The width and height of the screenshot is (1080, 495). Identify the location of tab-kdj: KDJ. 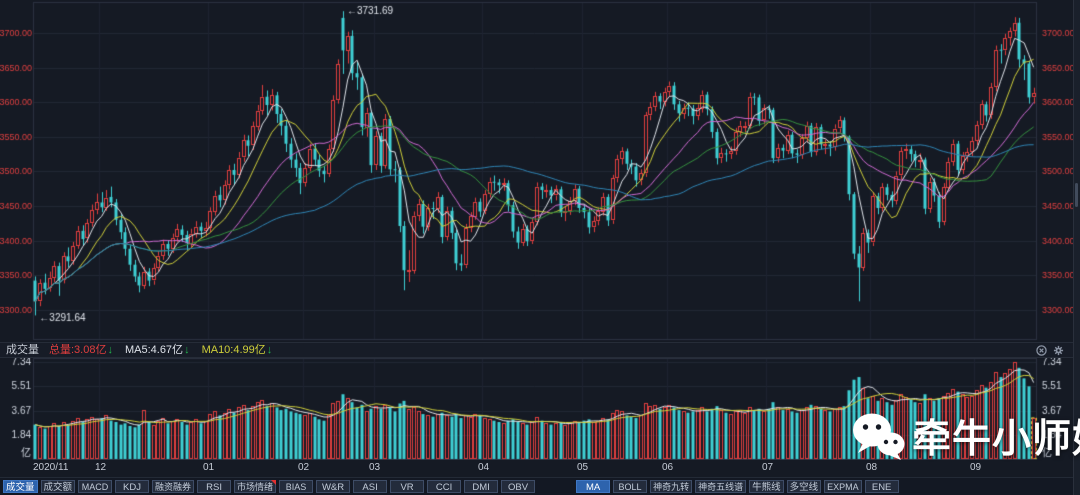
(132, 486).